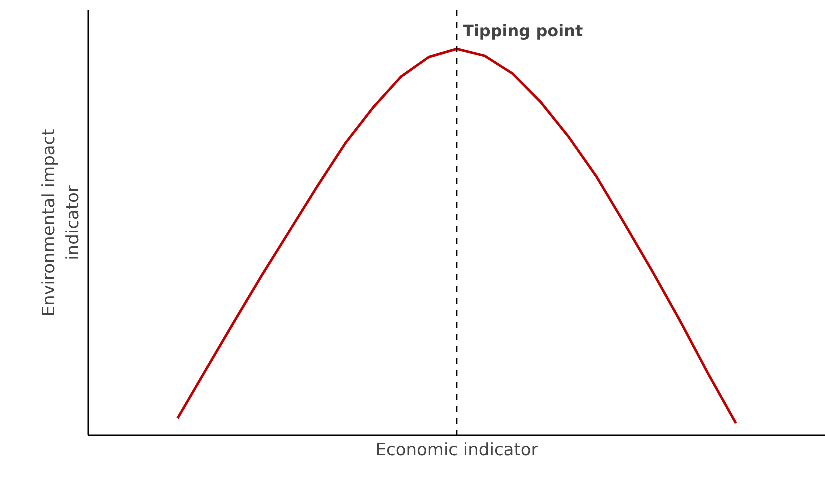 This screenshot has height=483, width=825. What do you see at coordinates (457, 450) in the screenshot?
I see `x-axis-title: Economic indicator` at bounding box center [457, 450].